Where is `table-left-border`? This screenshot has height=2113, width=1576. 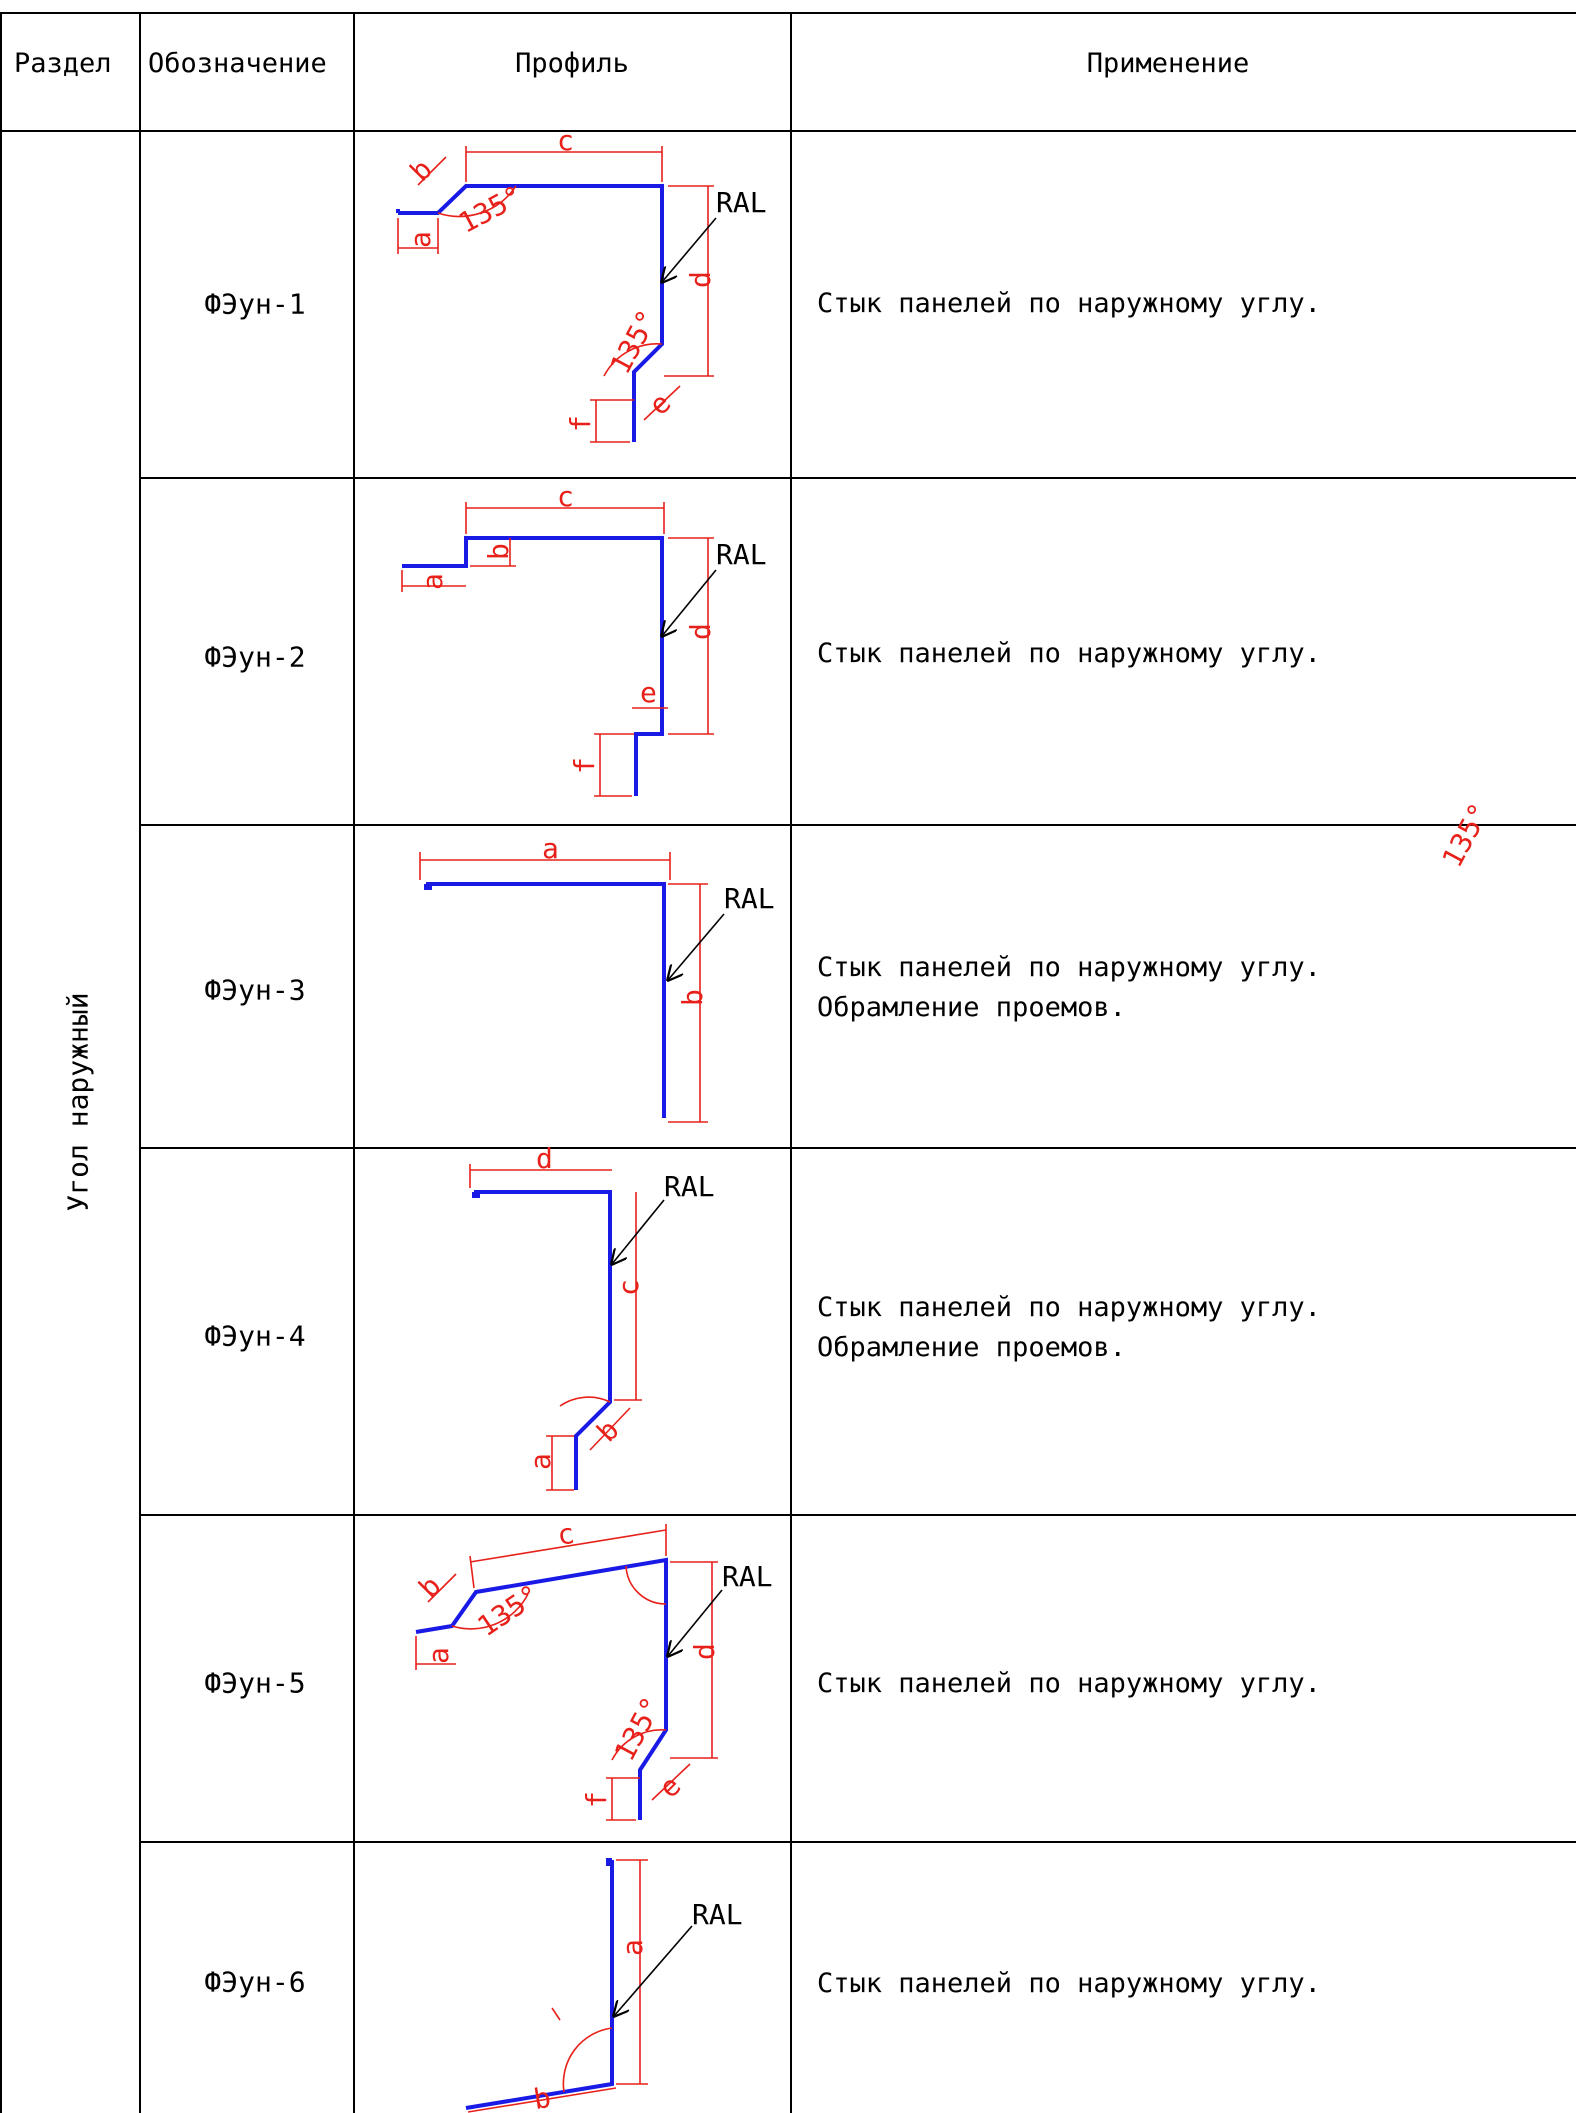 table-left-border is located at coordinates (1, 1062).